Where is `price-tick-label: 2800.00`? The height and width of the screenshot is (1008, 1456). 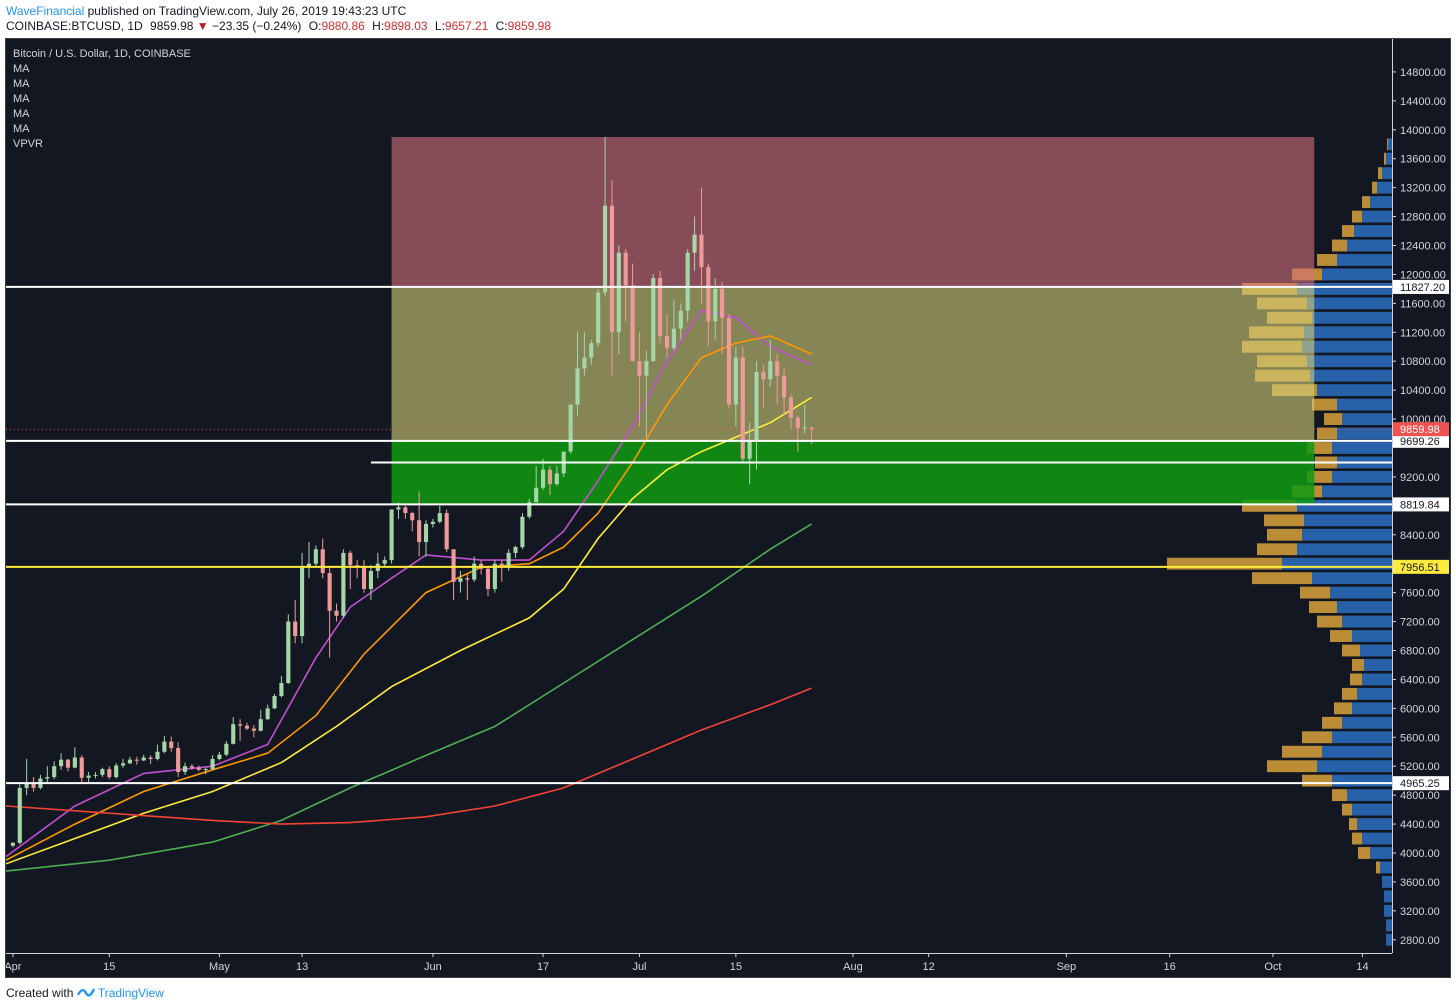 price-tick-label: 2800.00 is located at coordinates (1420, 941).